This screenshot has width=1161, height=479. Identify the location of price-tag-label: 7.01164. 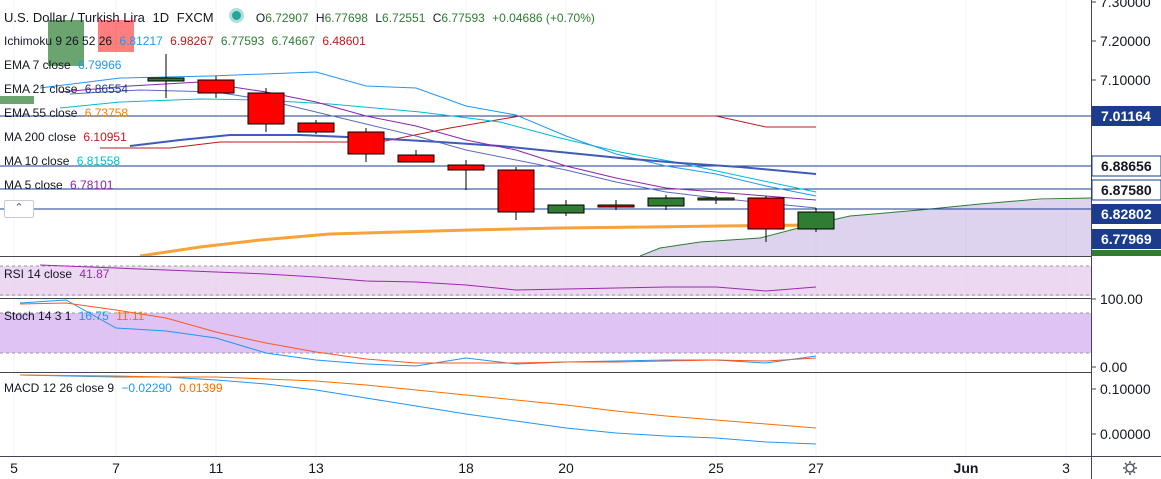
(1126, 116).